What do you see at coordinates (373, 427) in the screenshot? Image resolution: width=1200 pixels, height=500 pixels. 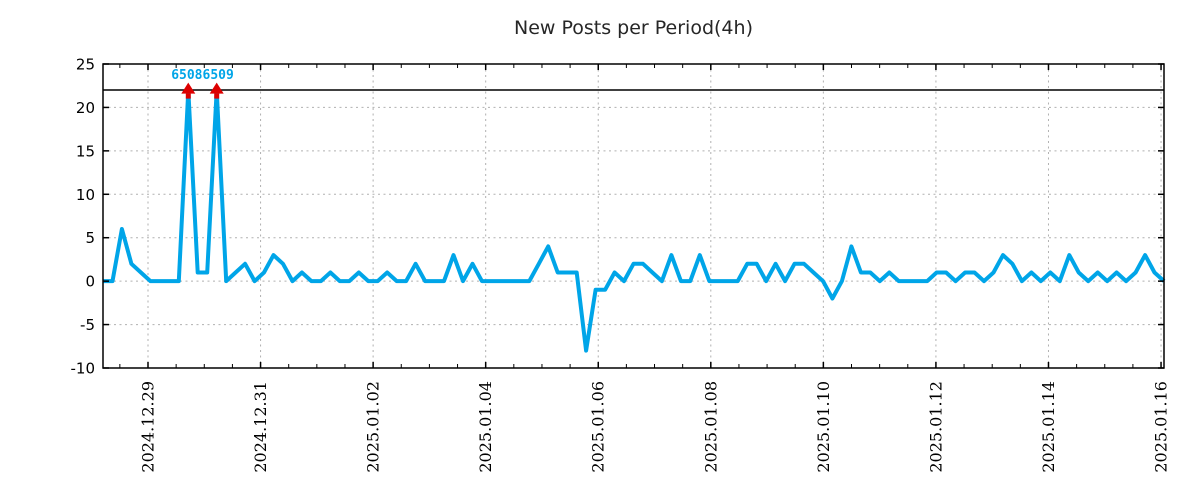 I see `x-tick-label: 2025.01.02` at bounding box center [373, 427].